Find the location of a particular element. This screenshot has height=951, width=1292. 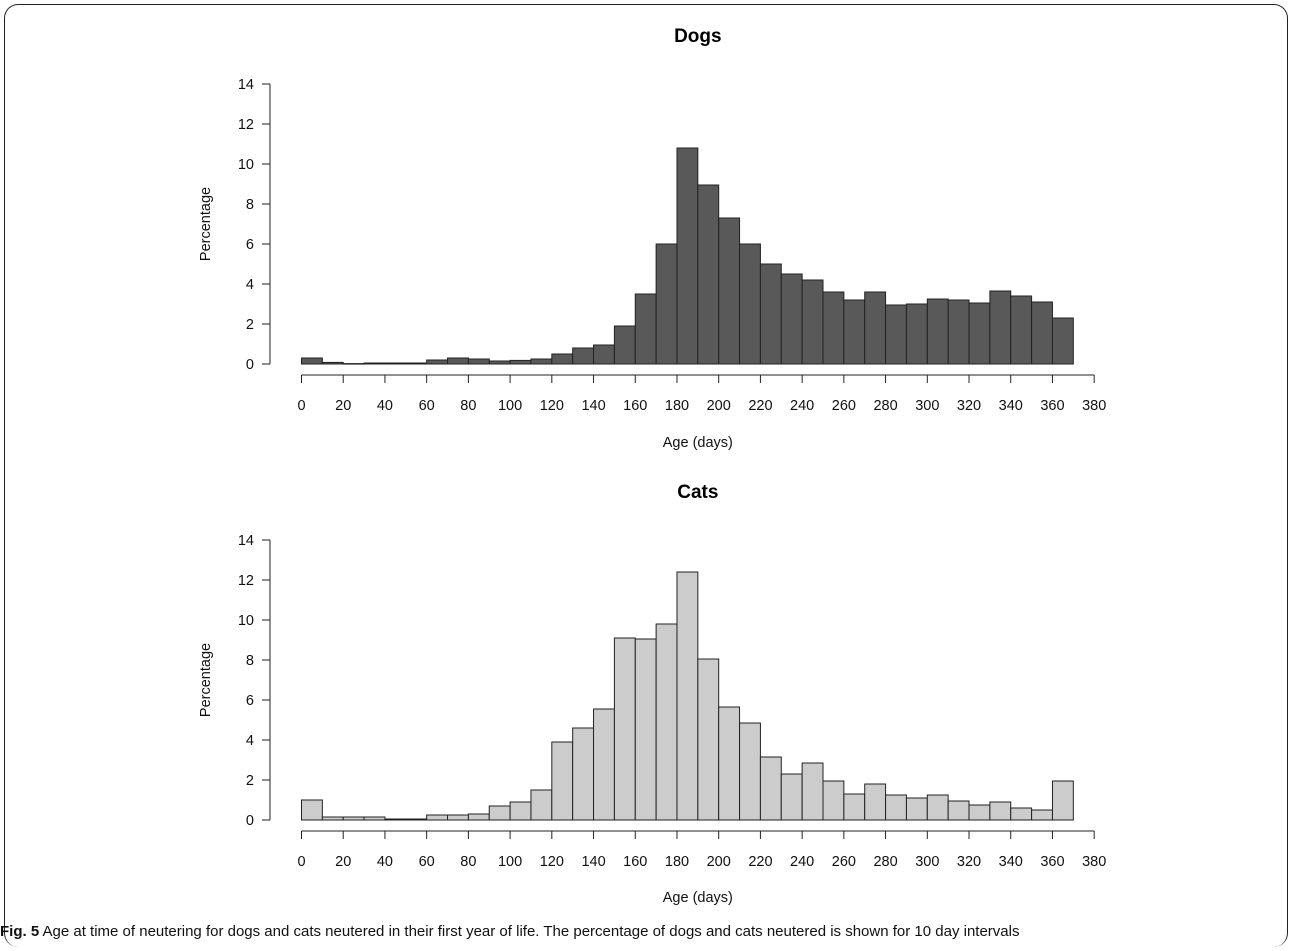

x-tick-label: 360 is located at coordinates (1052, 862).